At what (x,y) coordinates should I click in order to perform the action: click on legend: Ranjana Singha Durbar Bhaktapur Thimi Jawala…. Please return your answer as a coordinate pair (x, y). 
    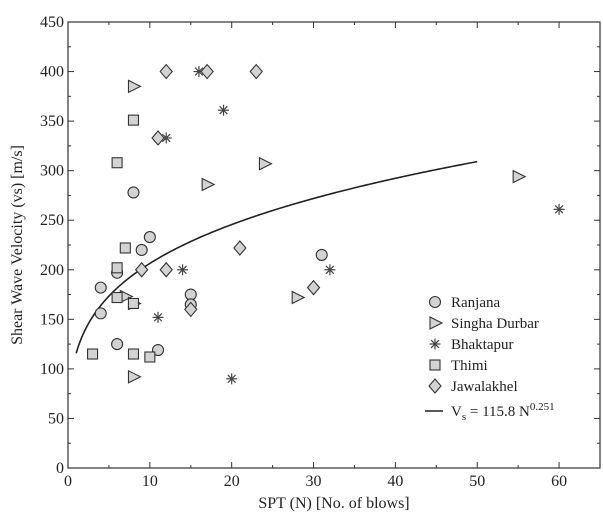
    Looking at the image, I should click on (490, 359).